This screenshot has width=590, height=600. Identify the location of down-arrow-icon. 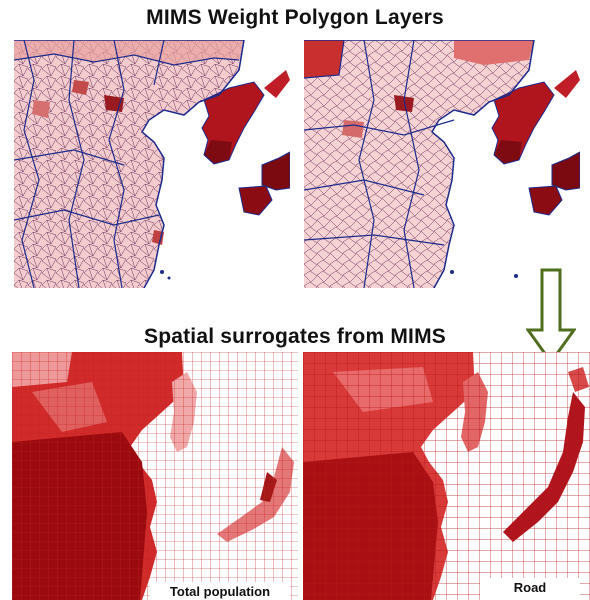
(551, 316).